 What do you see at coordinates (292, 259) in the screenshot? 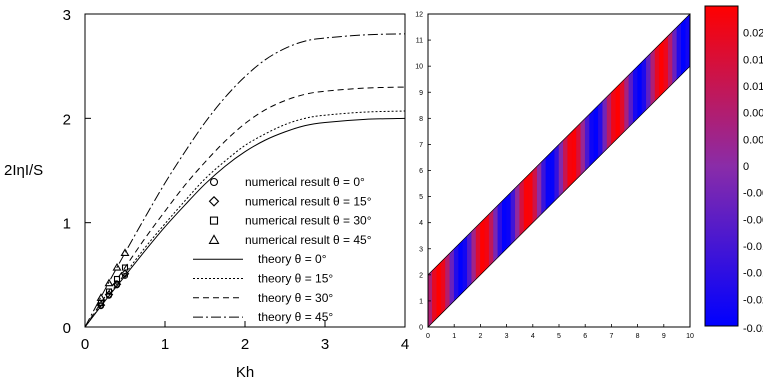
I see `legend-label: theory θ = 0°` at bounding box center [292, 259].